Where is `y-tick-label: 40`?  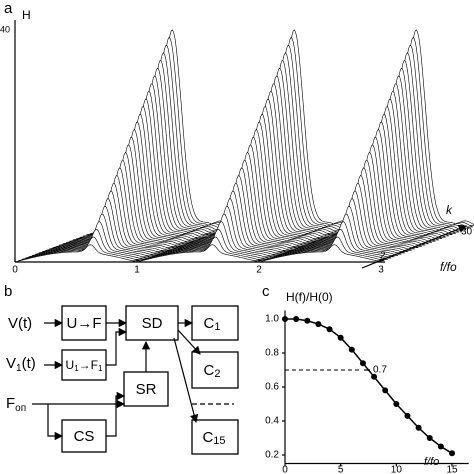
y-tick-label: 40 is located at coordinates (5, 29).